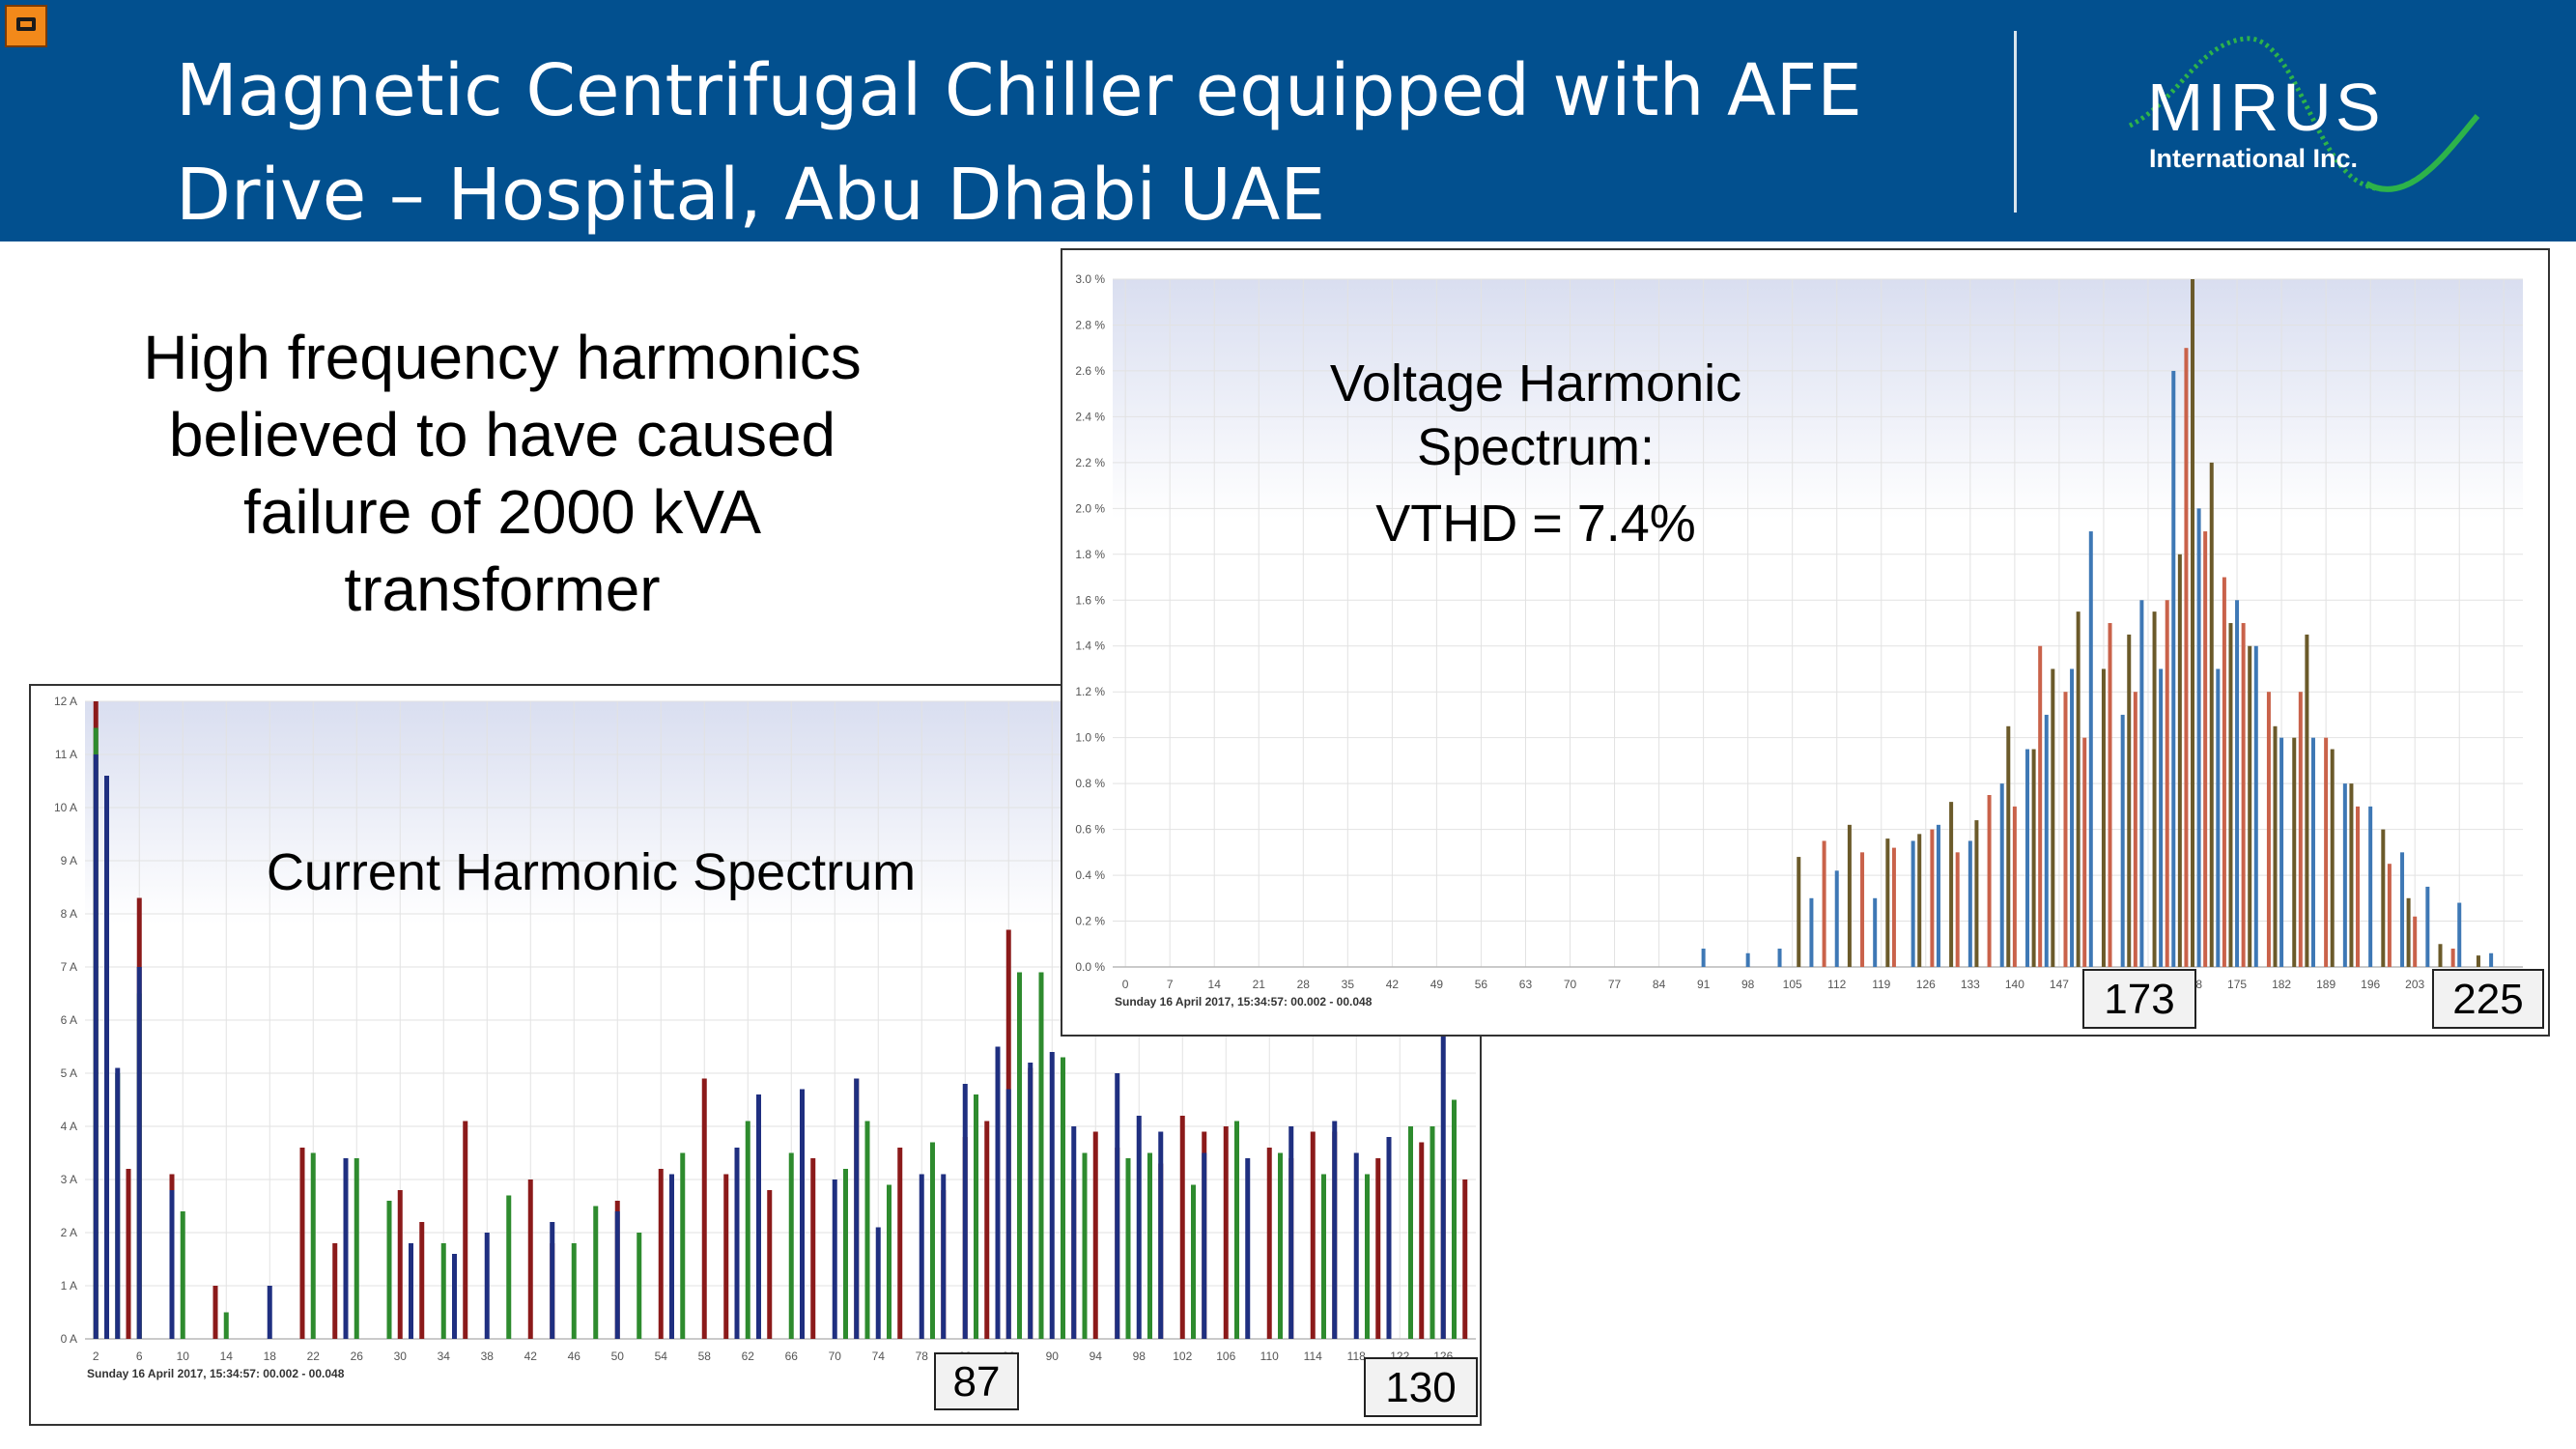 This screenshot has width=2576, height=1449. Describe the element at coordinates (1421, 1387) in the screenshot. I see `callout-130: 130` at that location.